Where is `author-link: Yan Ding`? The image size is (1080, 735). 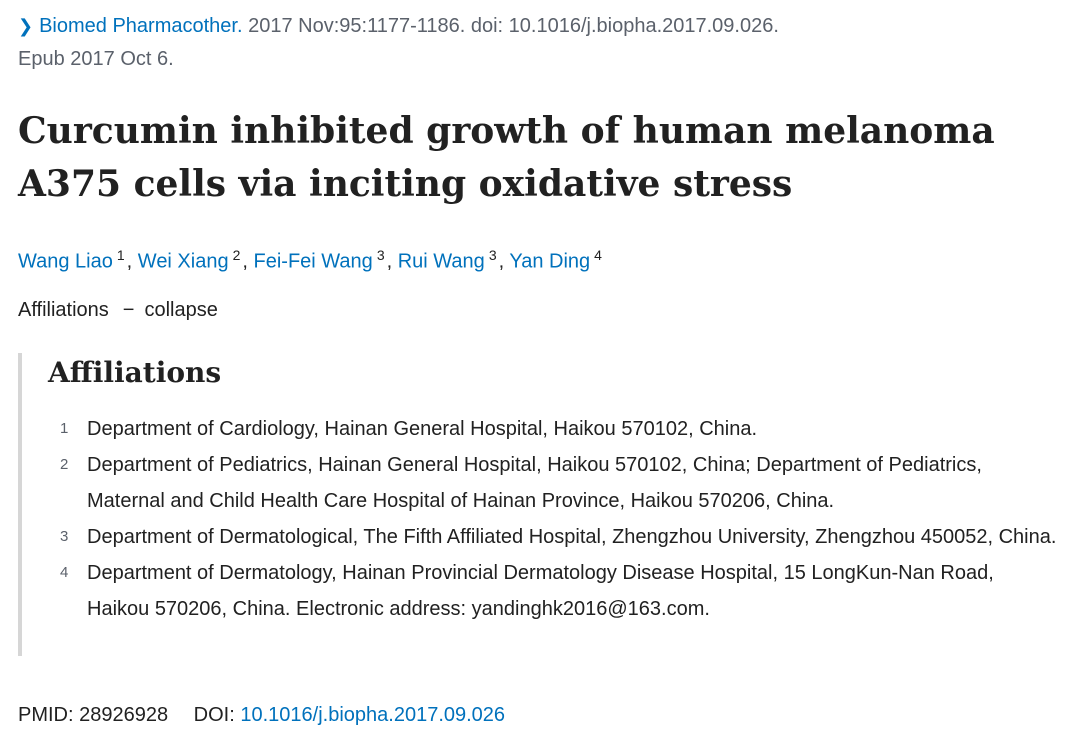
author-link: Yan Ding is located at coordinates (550, 261).